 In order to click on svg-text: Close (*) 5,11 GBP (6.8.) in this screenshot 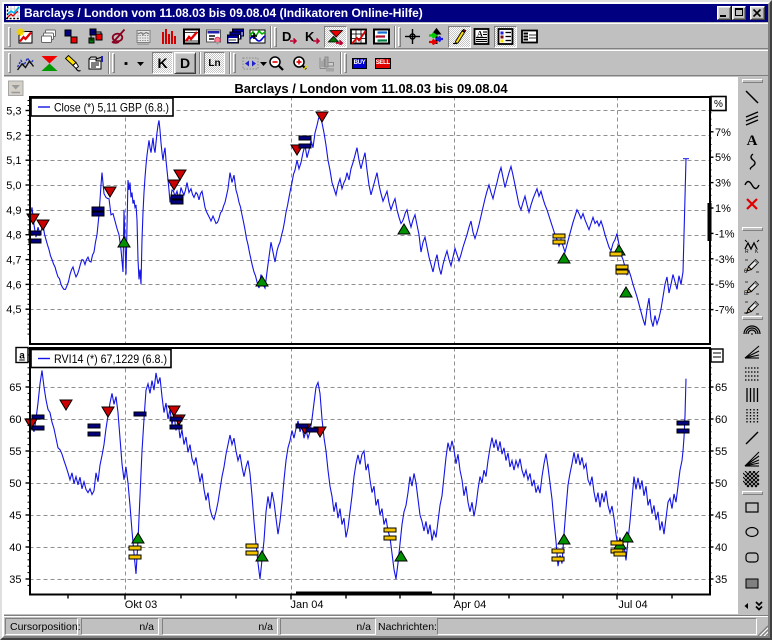, I will do `click(111, 108)`.